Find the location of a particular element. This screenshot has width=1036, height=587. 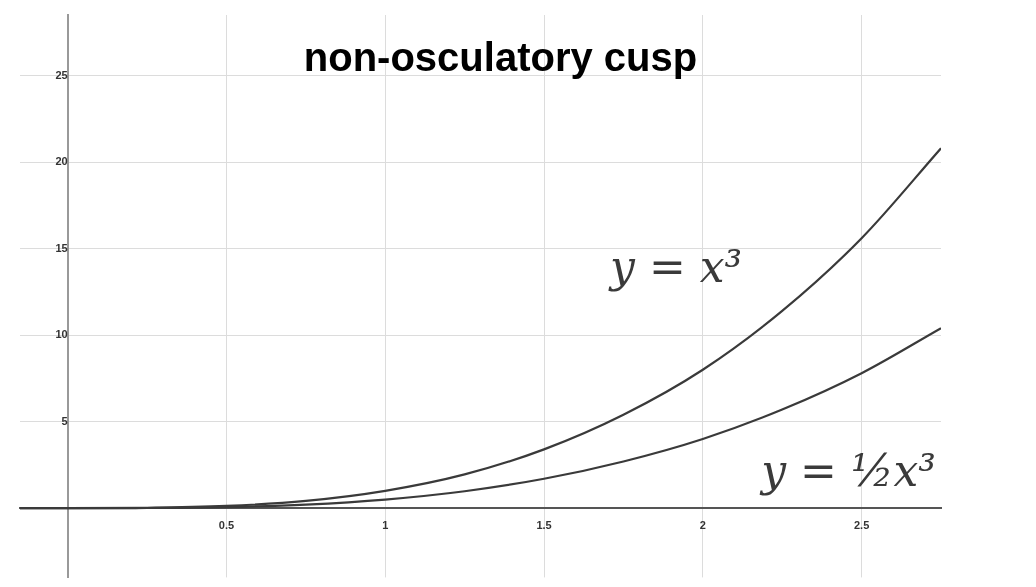

x-tick-label: 2.5 is located at coordinates (861, 524).